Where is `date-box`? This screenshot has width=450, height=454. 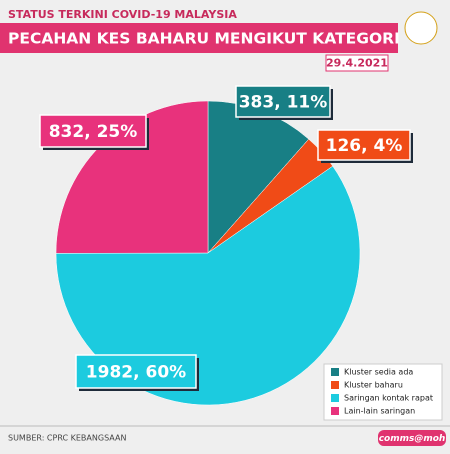 date-box is located at coordinates (357, 63).